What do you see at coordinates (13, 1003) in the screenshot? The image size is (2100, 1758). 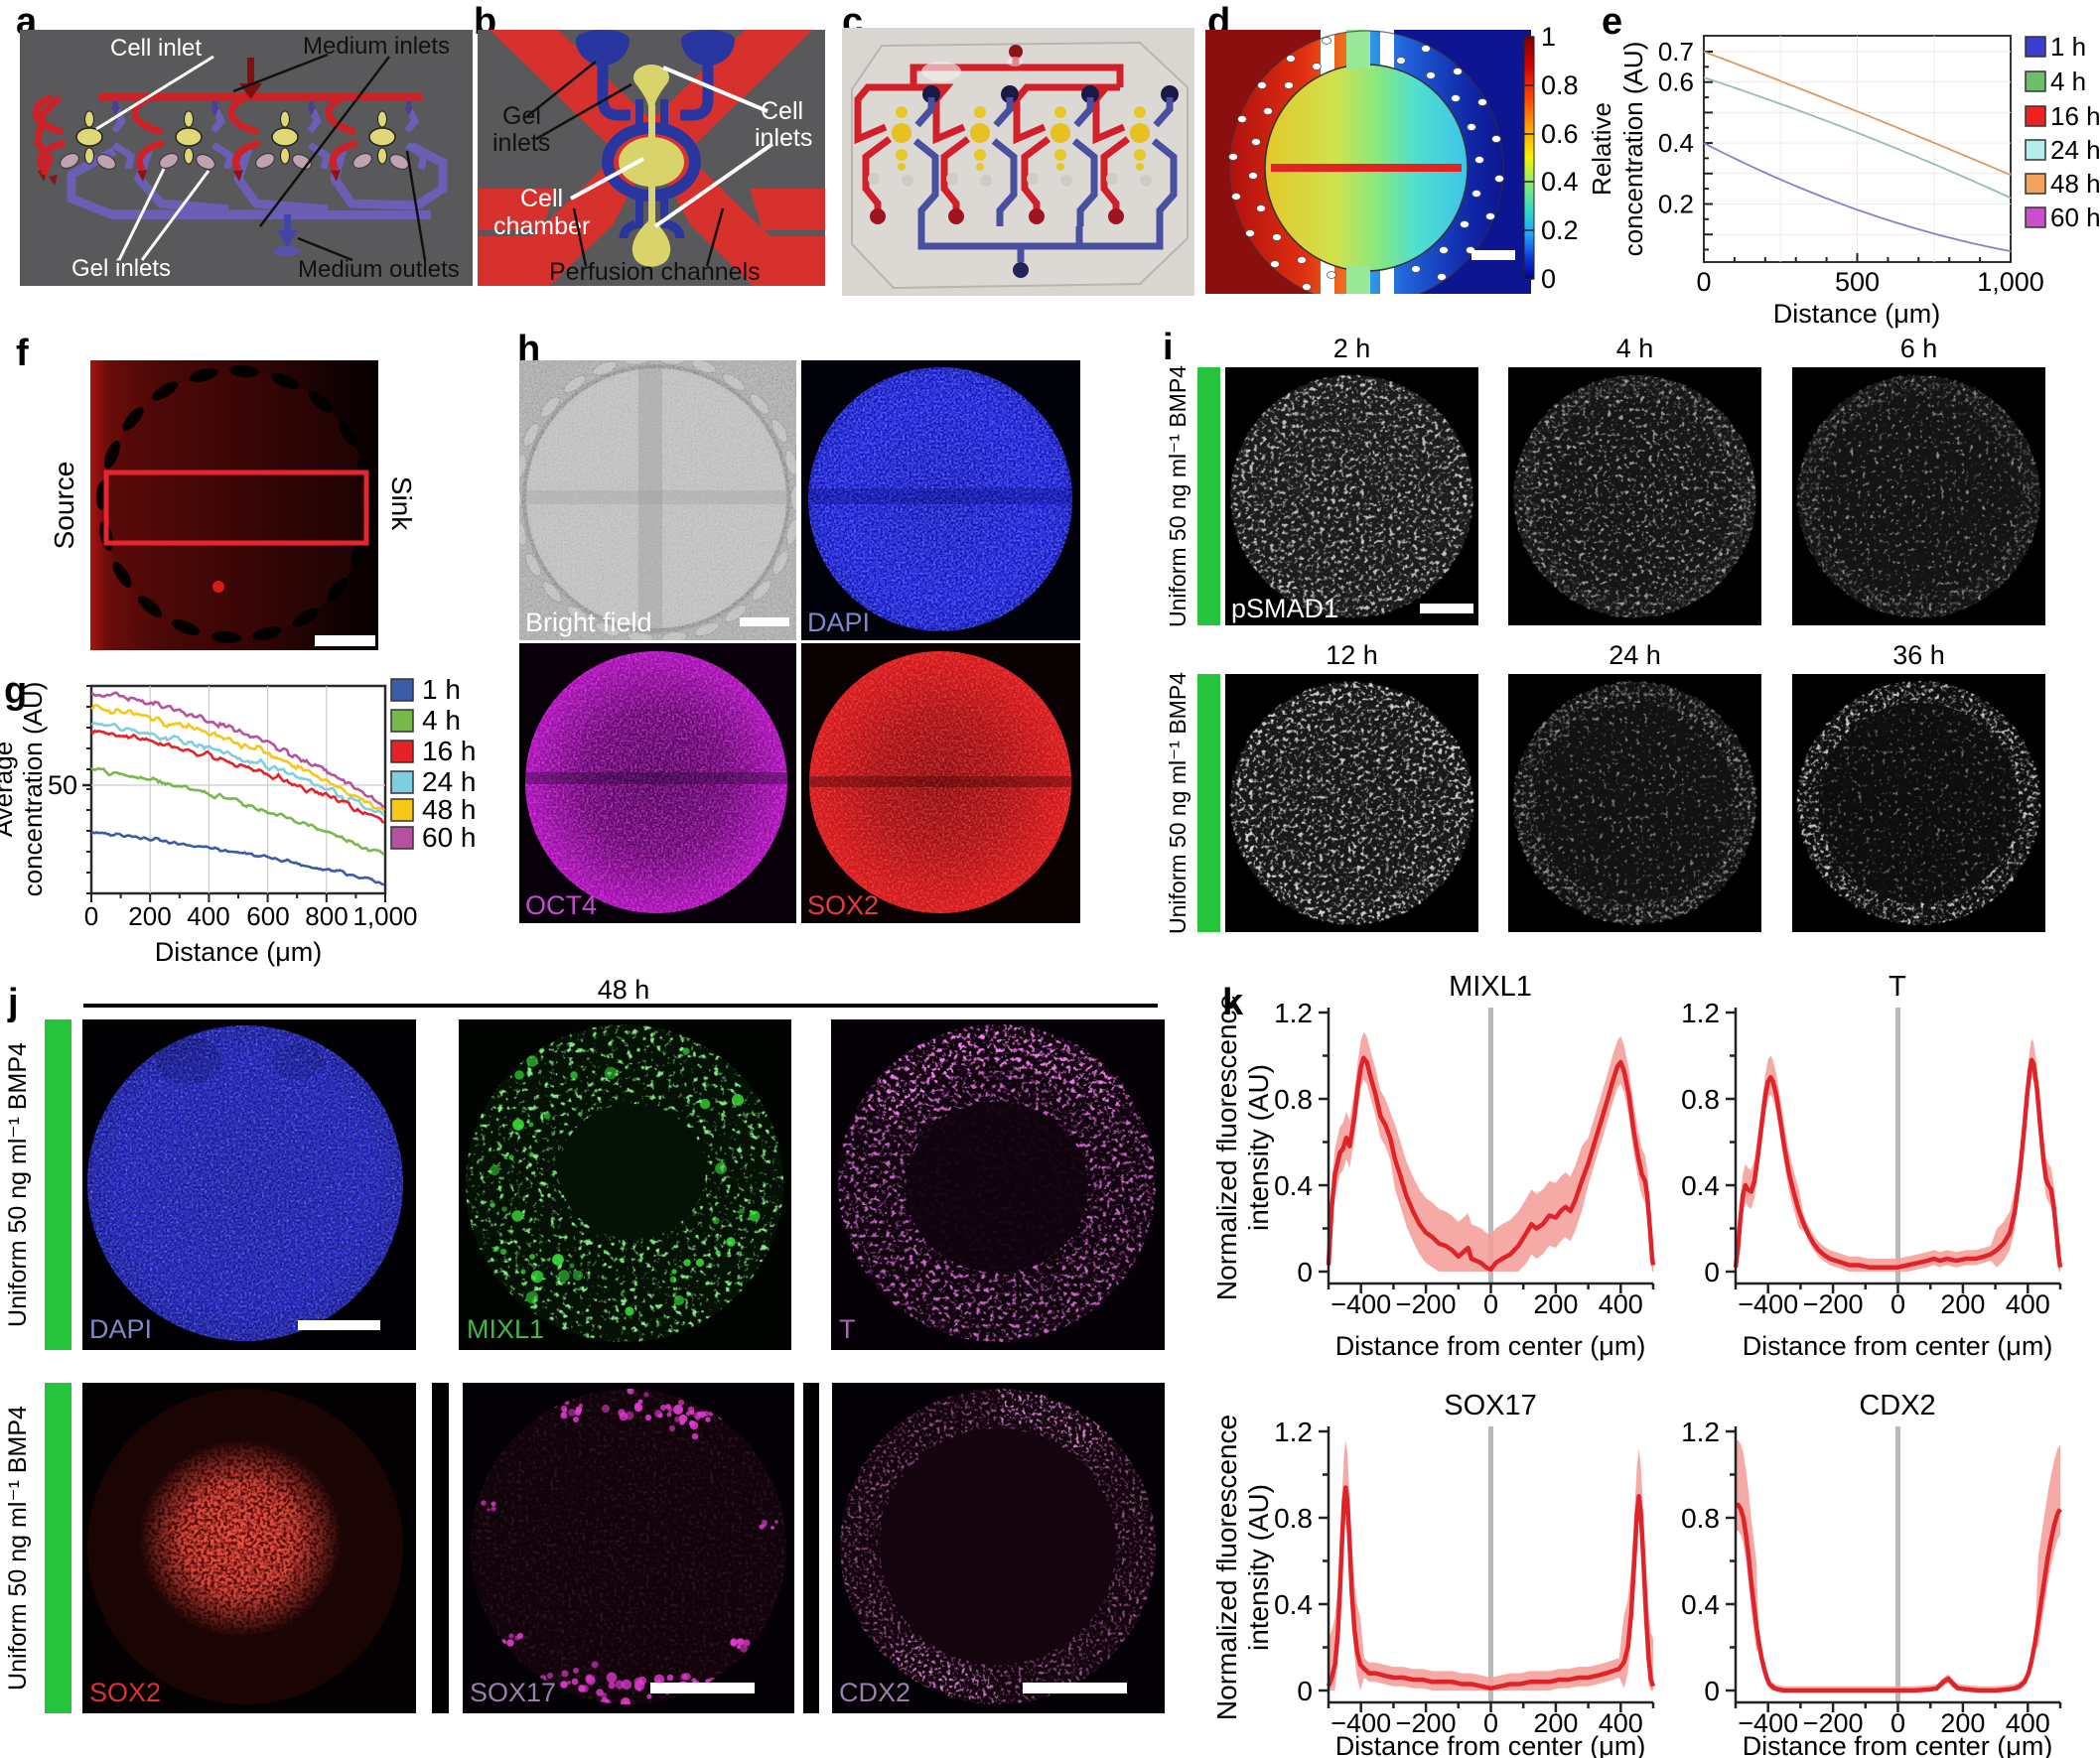 I see `svg-text: j` at bounding box center [13, 1003].